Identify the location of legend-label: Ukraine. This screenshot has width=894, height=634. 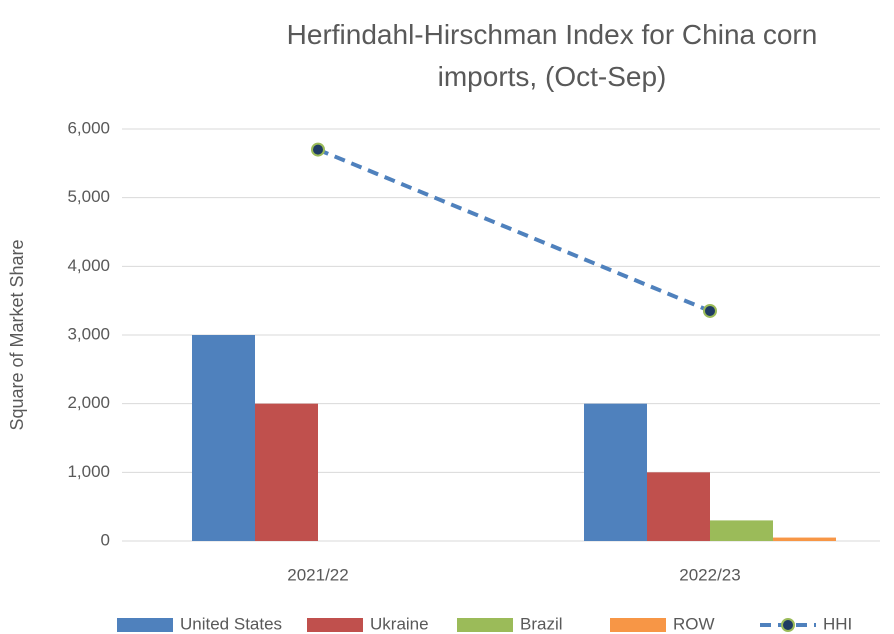
(399, 623).